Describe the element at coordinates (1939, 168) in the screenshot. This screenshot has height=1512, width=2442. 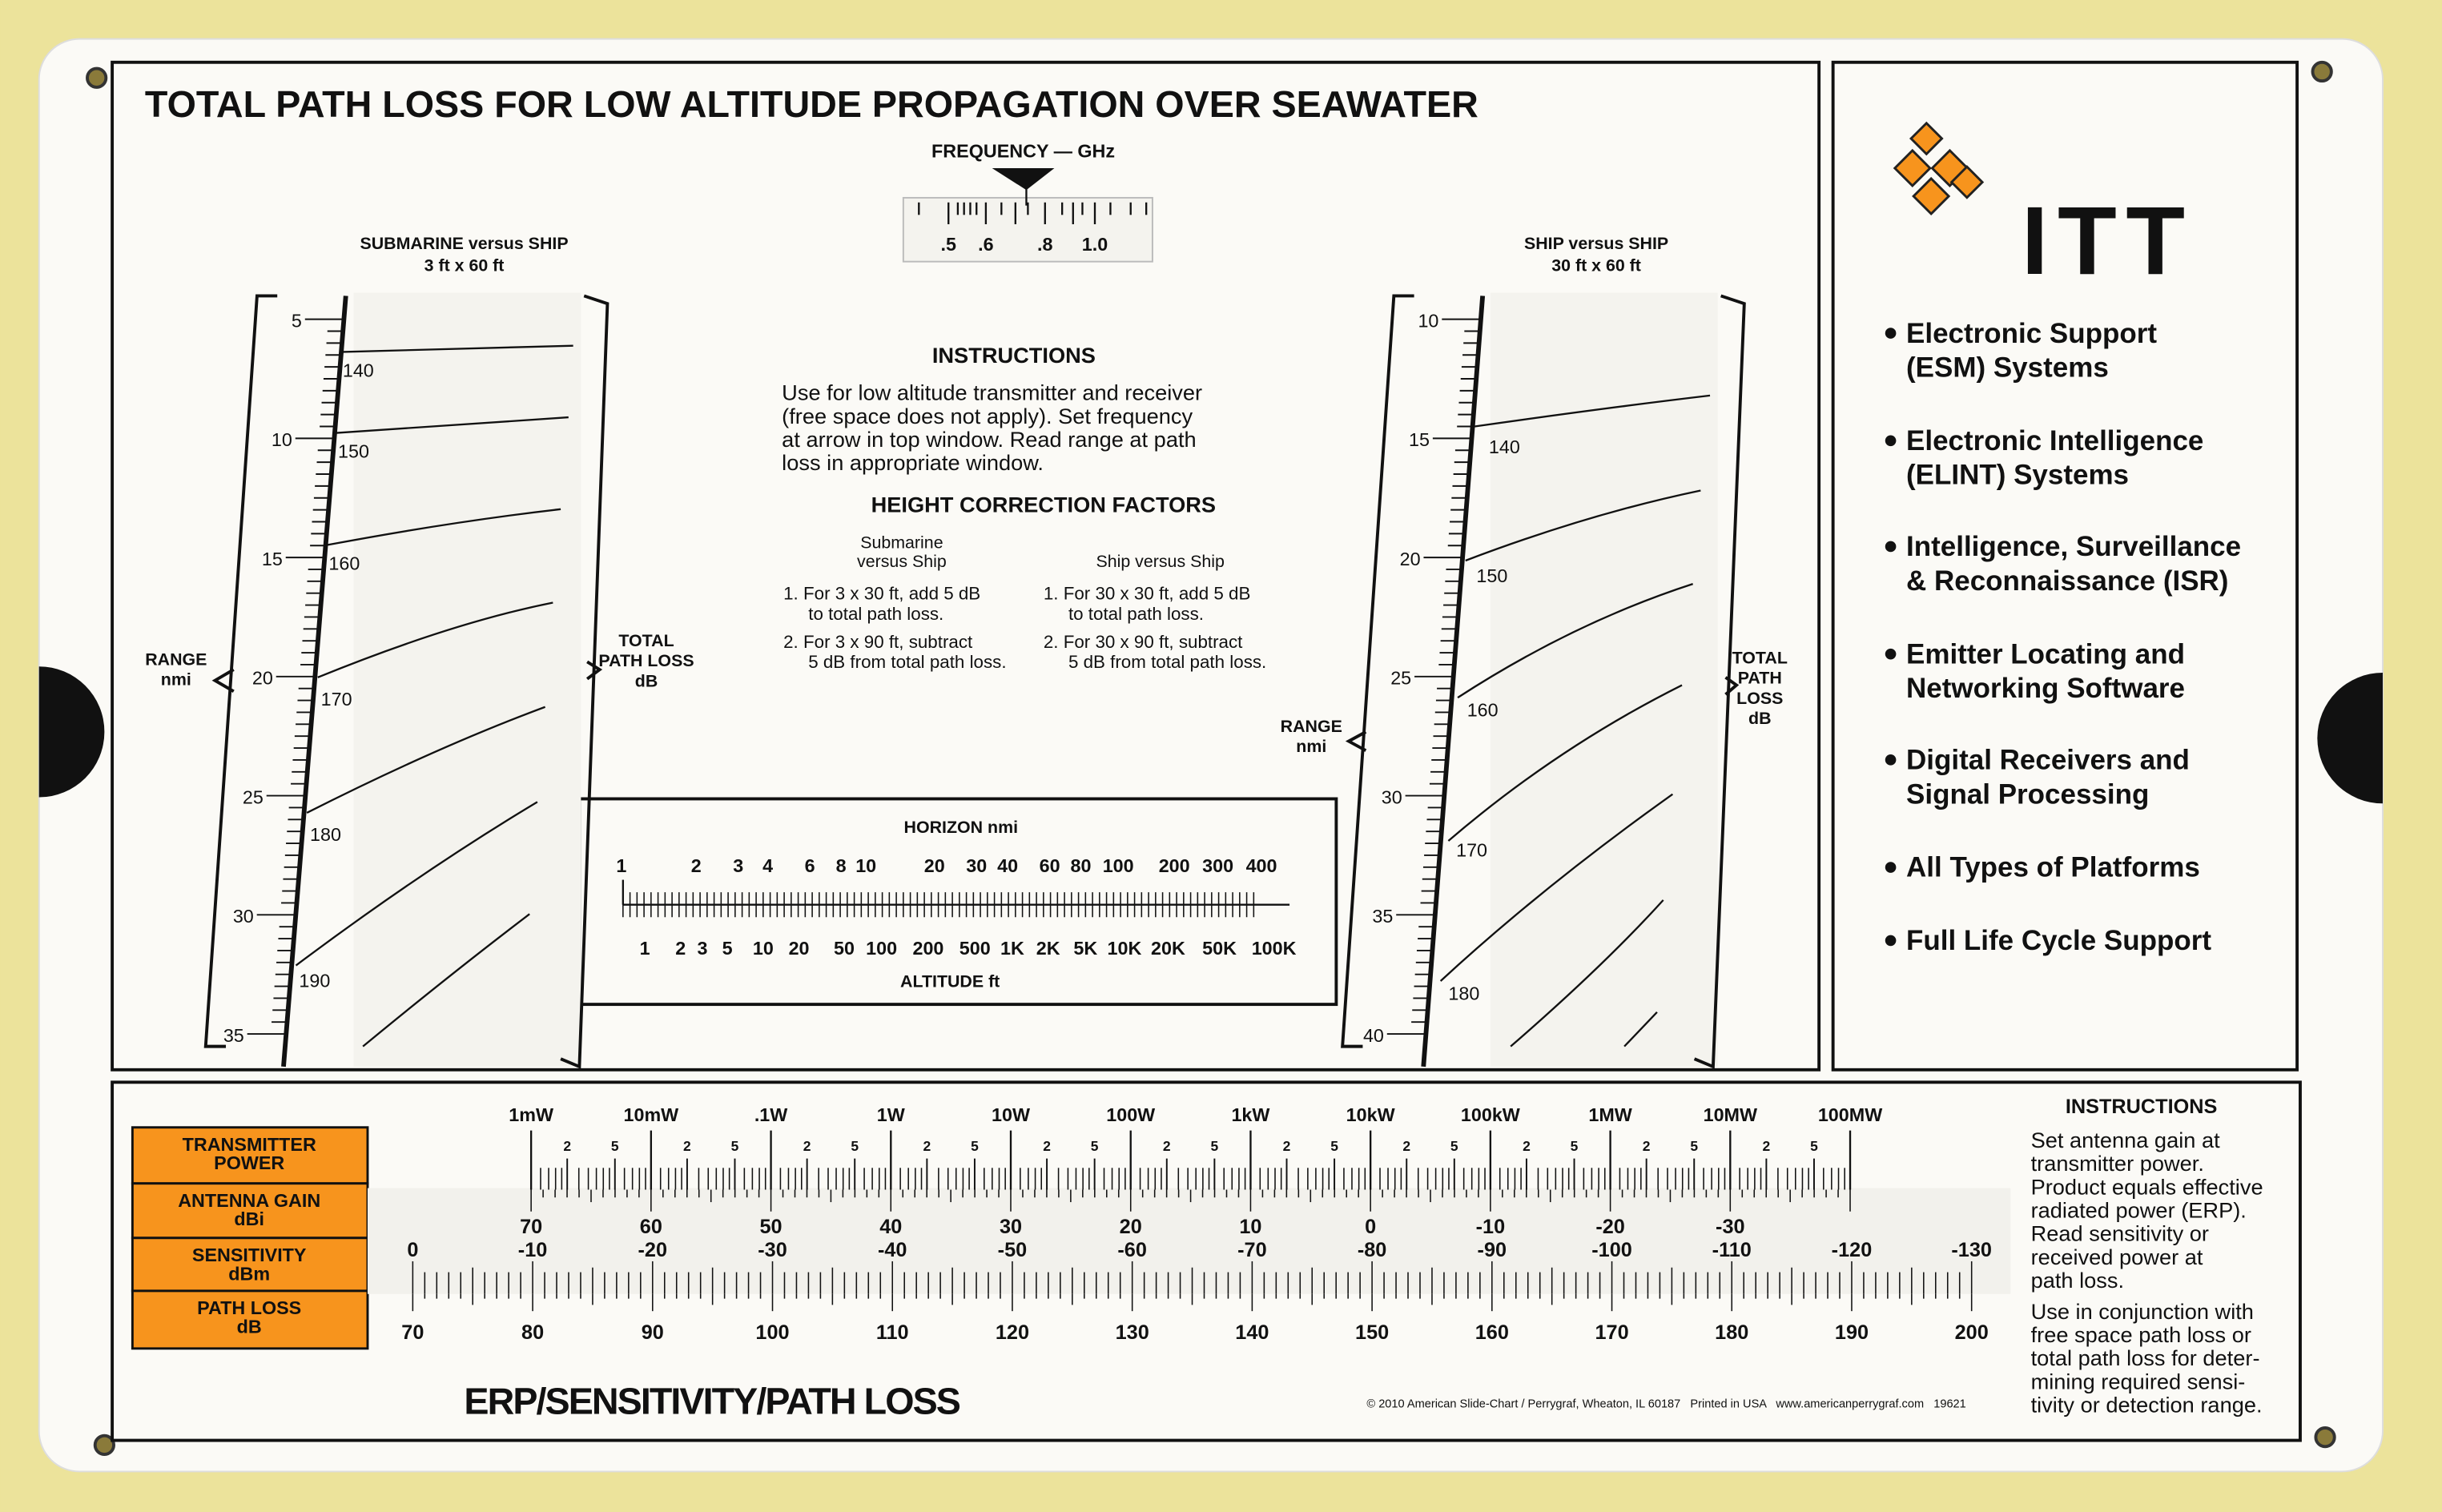
I see `itt-logo-icon` at that location.